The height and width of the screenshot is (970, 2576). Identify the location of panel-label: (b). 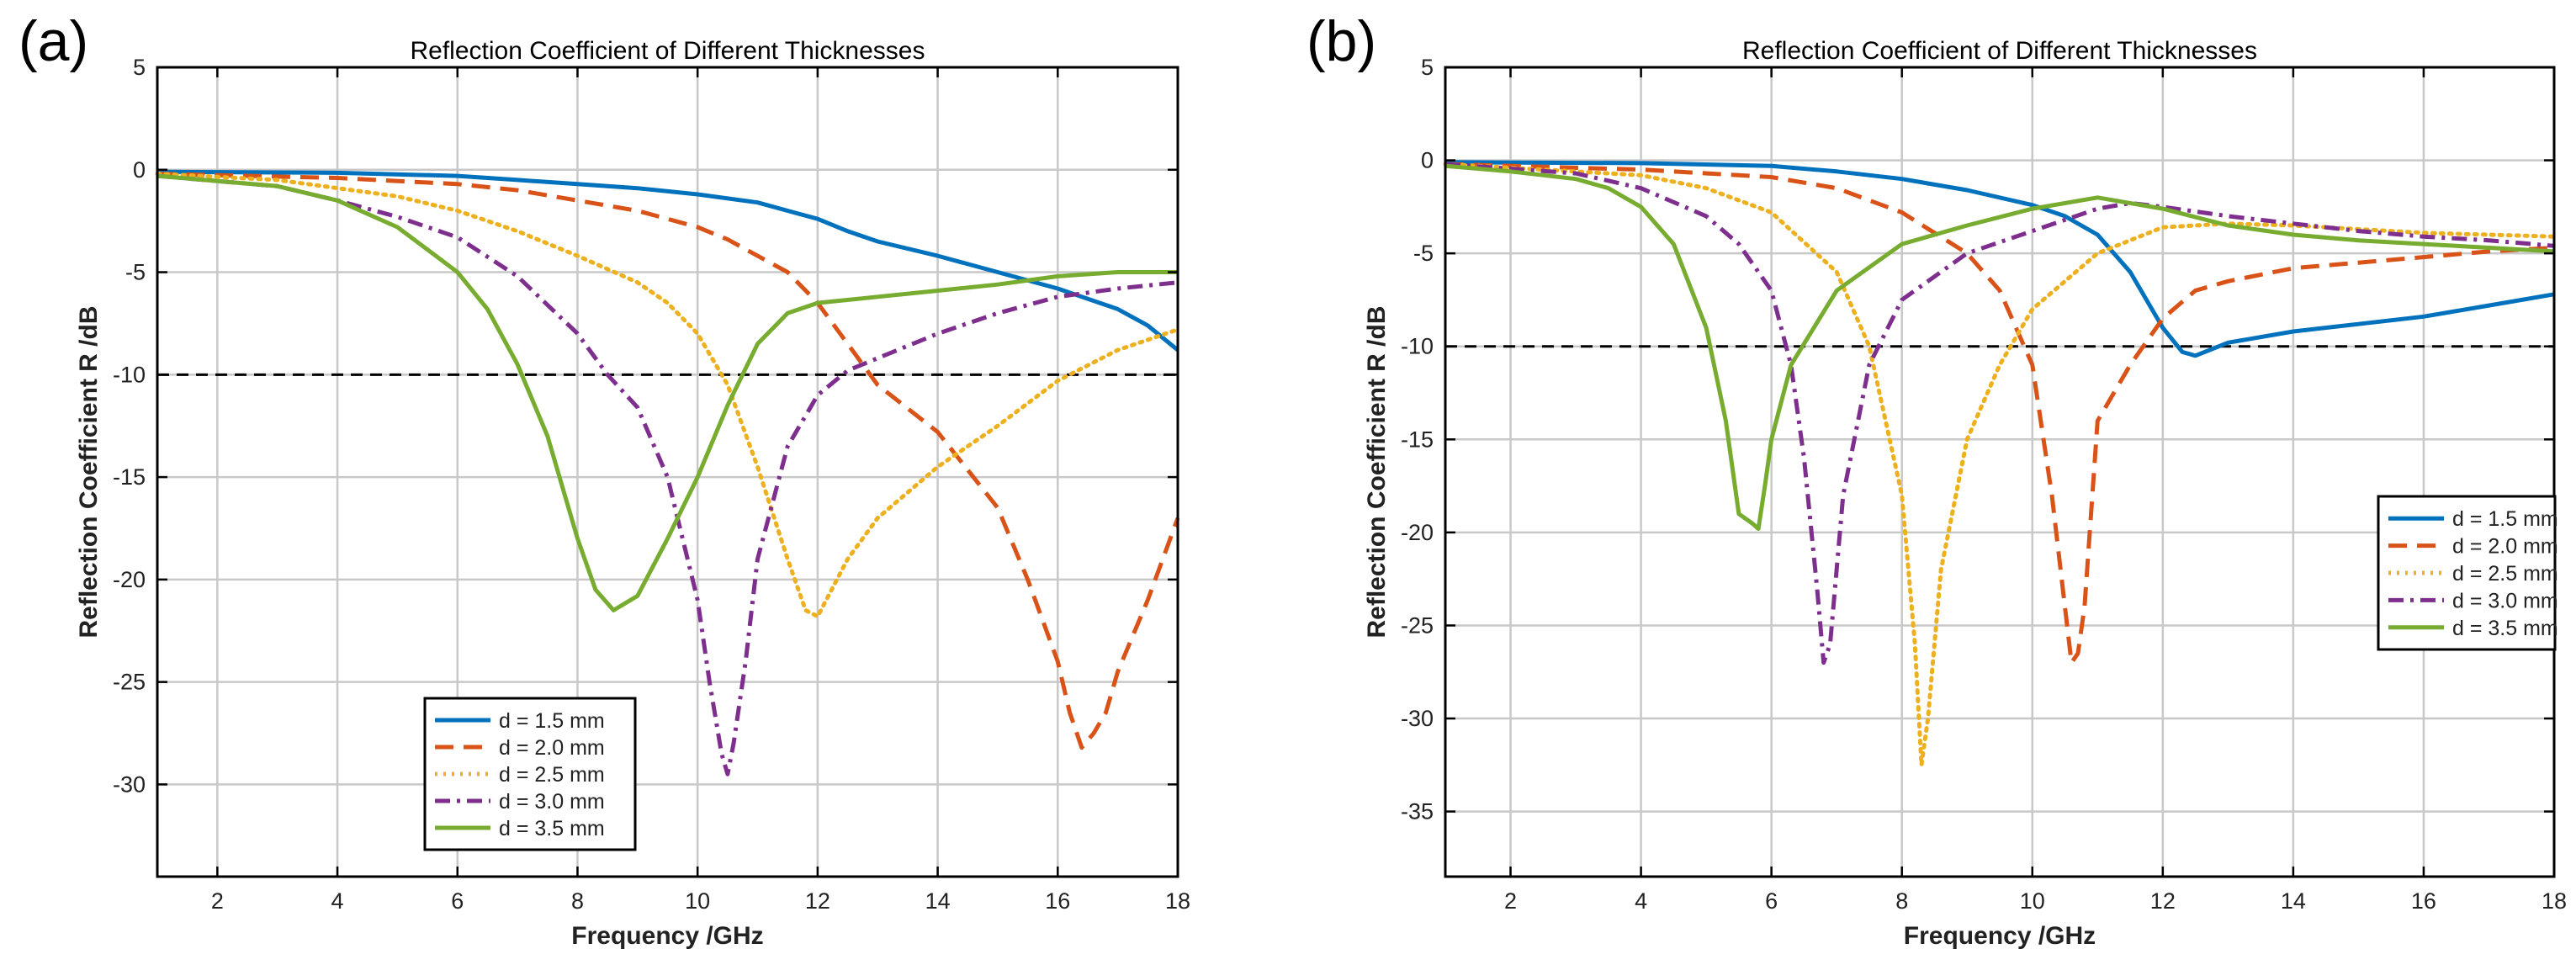
(1341, 41).